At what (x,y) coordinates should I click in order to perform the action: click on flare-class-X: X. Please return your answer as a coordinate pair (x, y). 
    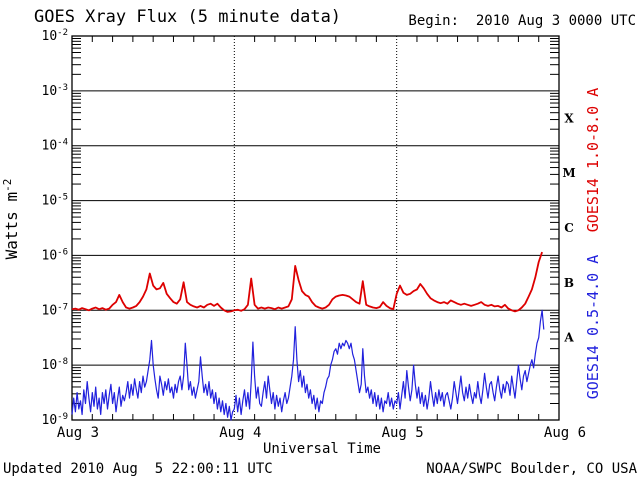
    Looking at the image, I should click on (569, 118).